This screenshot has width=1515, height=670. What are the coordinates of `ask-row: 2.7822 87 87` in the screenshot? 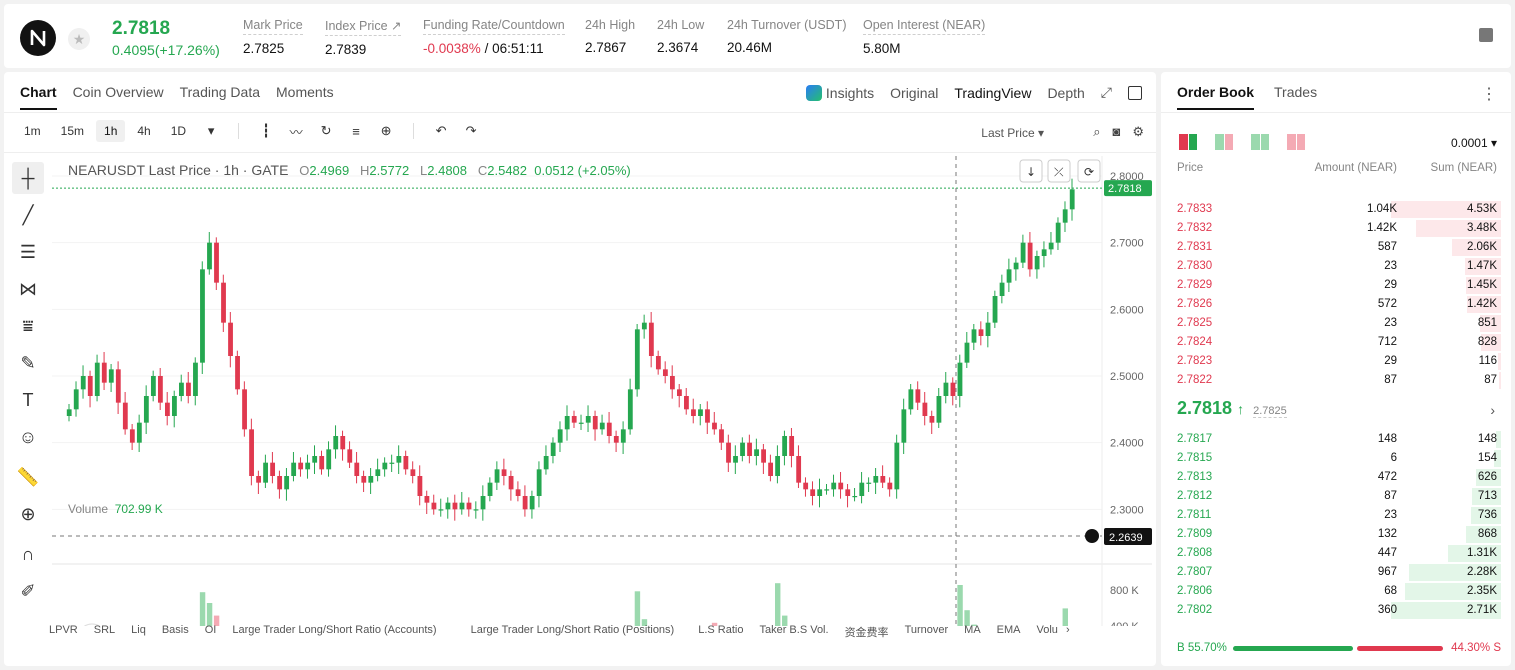 It's located at (1336, 380).